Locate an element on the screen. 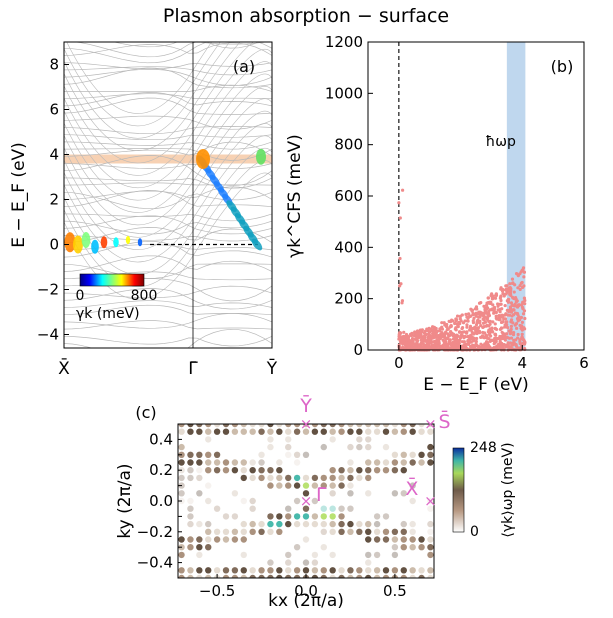 Image resolution: width=613 pixels, height=618 pixels. y-tick-label: 800 is located at coordinates (348, 145).